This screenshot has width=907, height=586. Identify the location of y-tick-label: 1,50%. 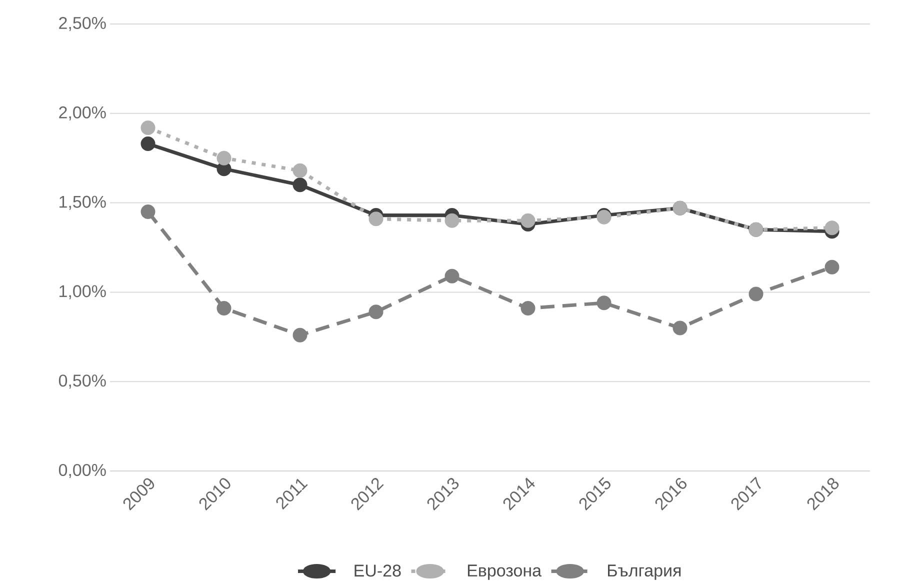
(83, 203).